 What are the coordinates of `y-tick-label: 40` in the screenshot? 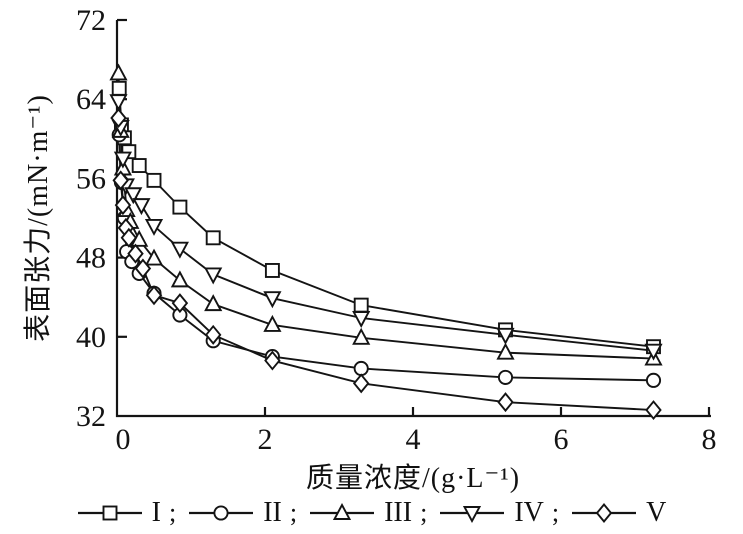 It's located at (91, 337).